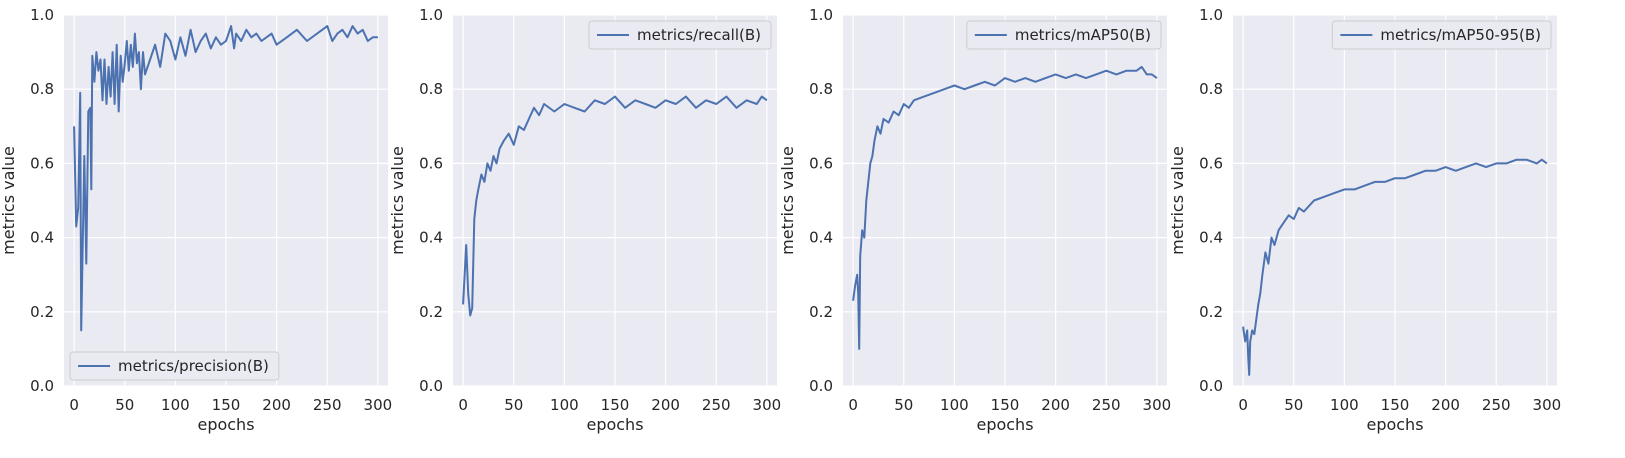 This screenshot has height=458, width=1625. I want to click on legend-label: metrics/mAP50(B), so click(1083, 35).